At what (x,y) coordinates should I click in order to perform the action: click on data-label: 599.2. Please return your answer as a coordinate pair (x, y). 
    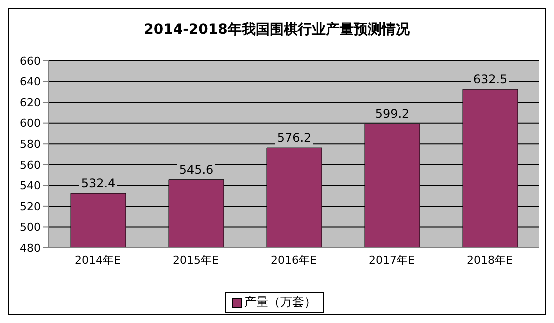
    Looking at the image, I should click on (392, 114).